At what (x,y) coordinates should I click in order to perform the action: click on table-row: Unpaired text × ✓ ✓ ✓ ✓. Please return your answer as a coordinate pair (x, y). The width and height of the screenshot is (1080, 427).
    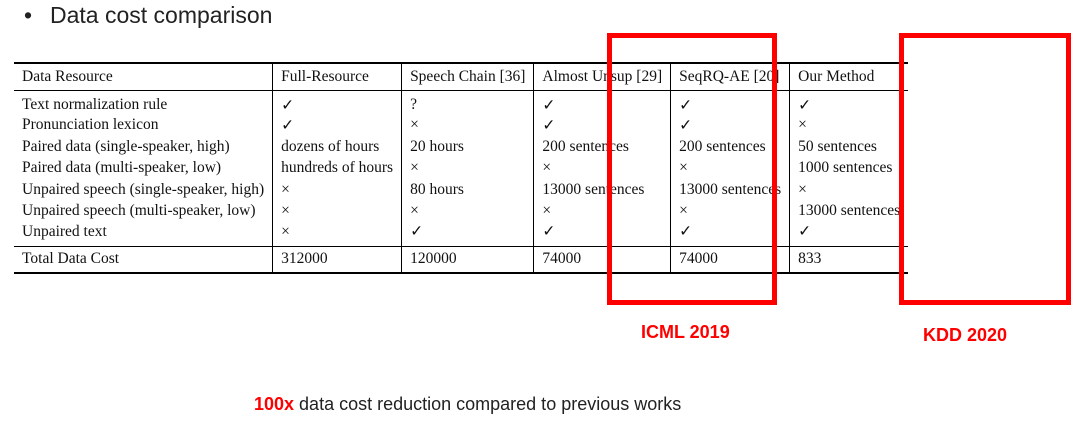
    Looking at the image, I should click on (461, 234).